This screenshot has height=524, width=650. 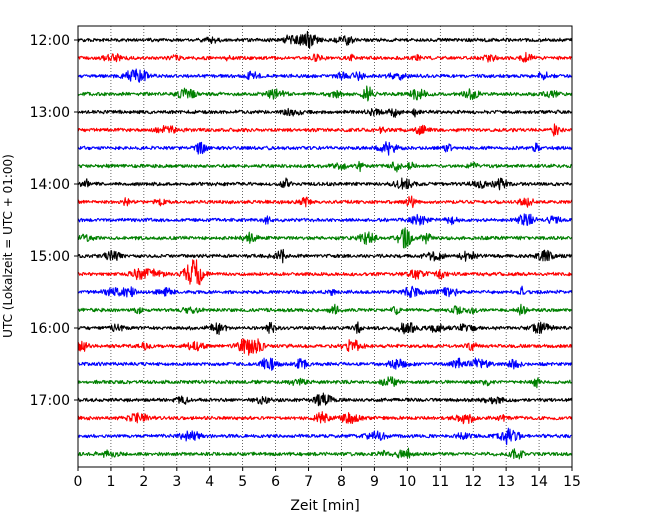 What do you see at coordinates (275, 482) in the screenshot?
I see `x-tick-label-6: 6` at bounding box center [275, 482].